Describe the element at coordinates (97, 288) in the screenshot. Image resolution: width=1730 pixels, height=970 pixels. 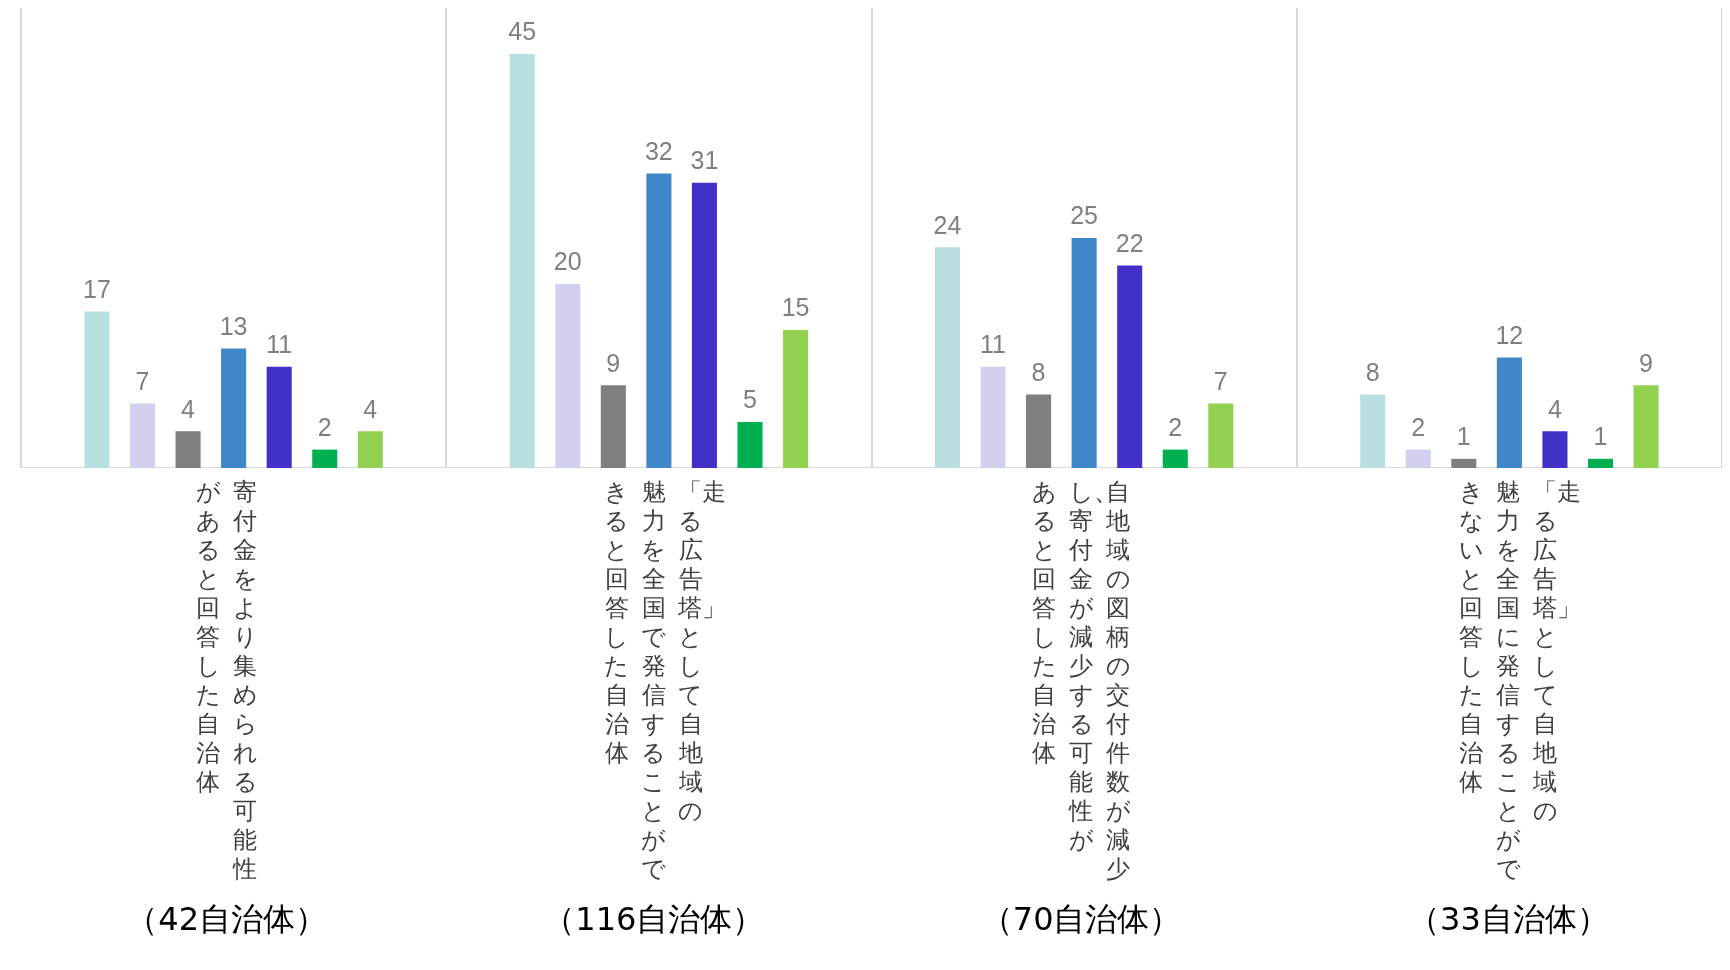
I see `data-label: 17` at that location.